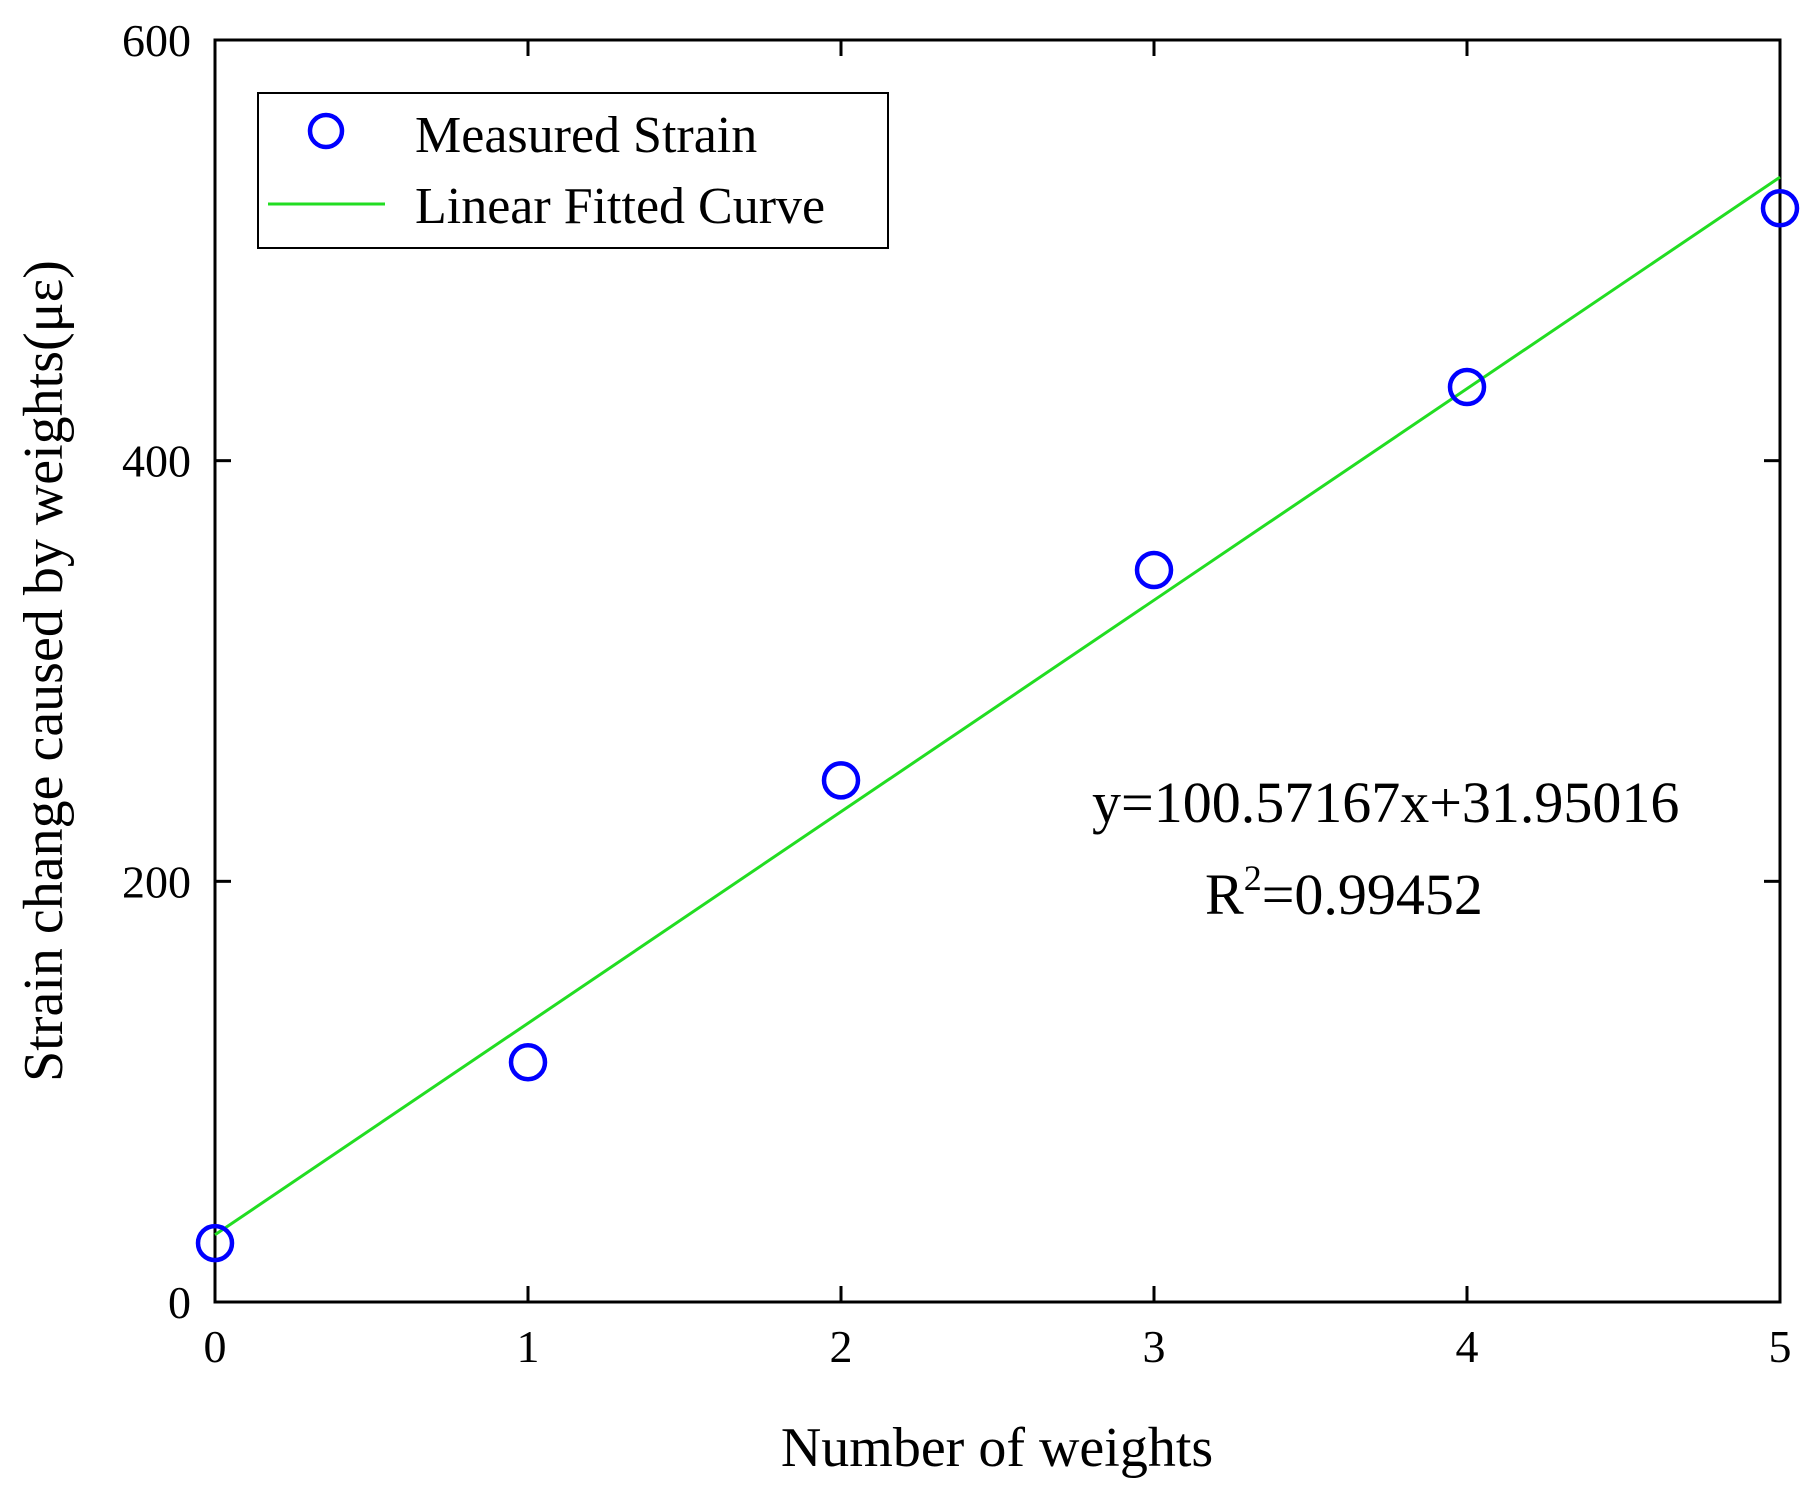 Image resolution: width=1803 pixels, height=1495 pixels. Describe the element at coordinates (1372, 894) in the screenshot. I see `r-squared-value: =0.99452` at that location.